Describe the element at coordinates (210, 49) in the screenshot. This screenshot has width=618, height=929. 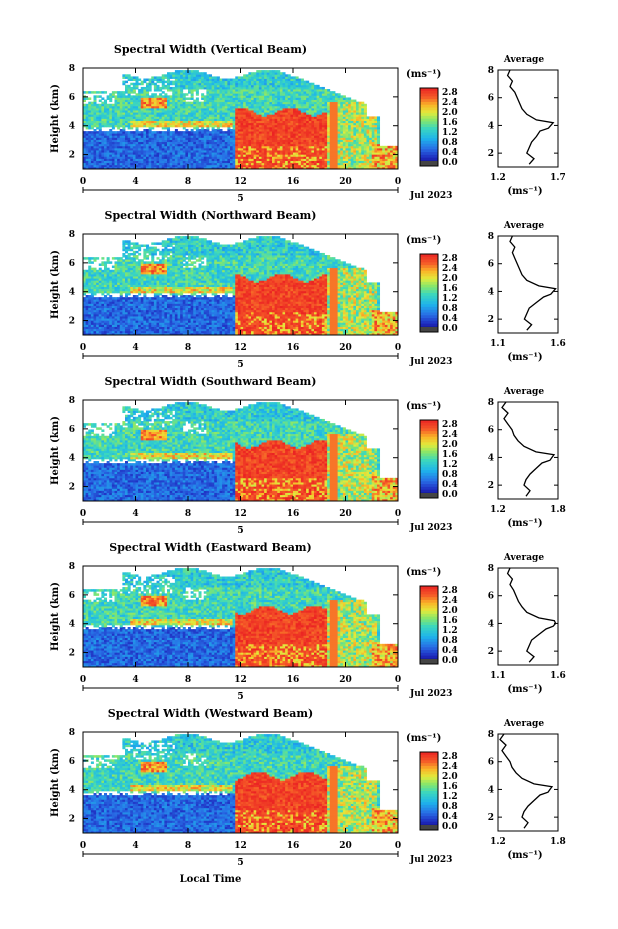
I see `panel-title: Spectral Width (Vertical Beam)` at that location.